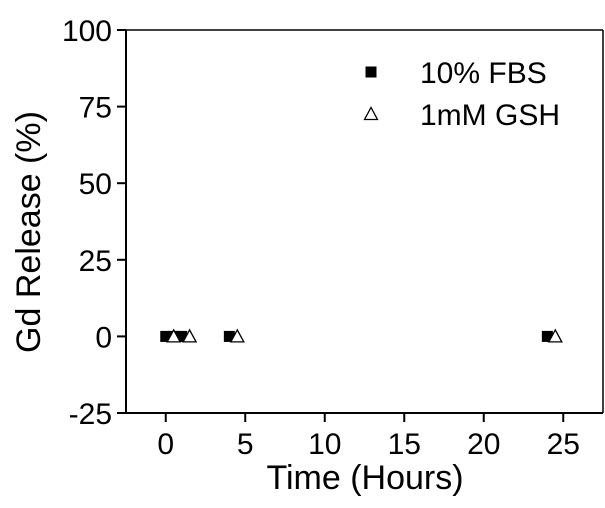  What do you see at coordinates (483, 73) in the screenshot?
I see `legend-label: 10% FBS` at bounding box center [483, 73].